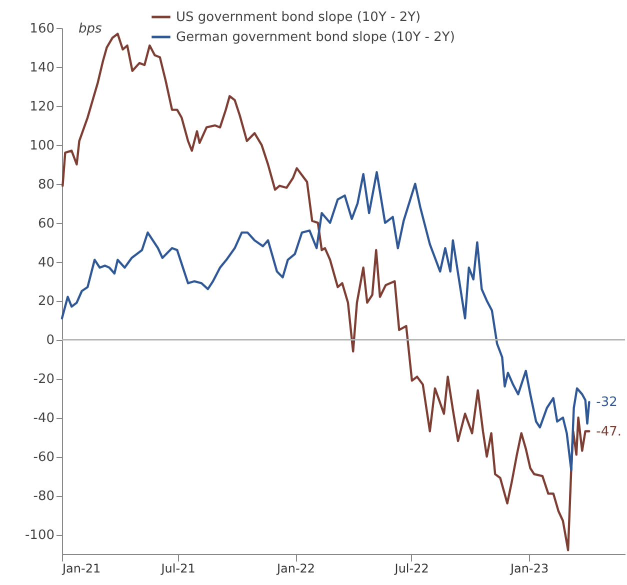 Image resolution: width=627 pixels, height=585 pixels. What do you see at coordinates (42, 106) in the screenshot?
I see `y-tick-label: 120` at bounding box center [42, 106].